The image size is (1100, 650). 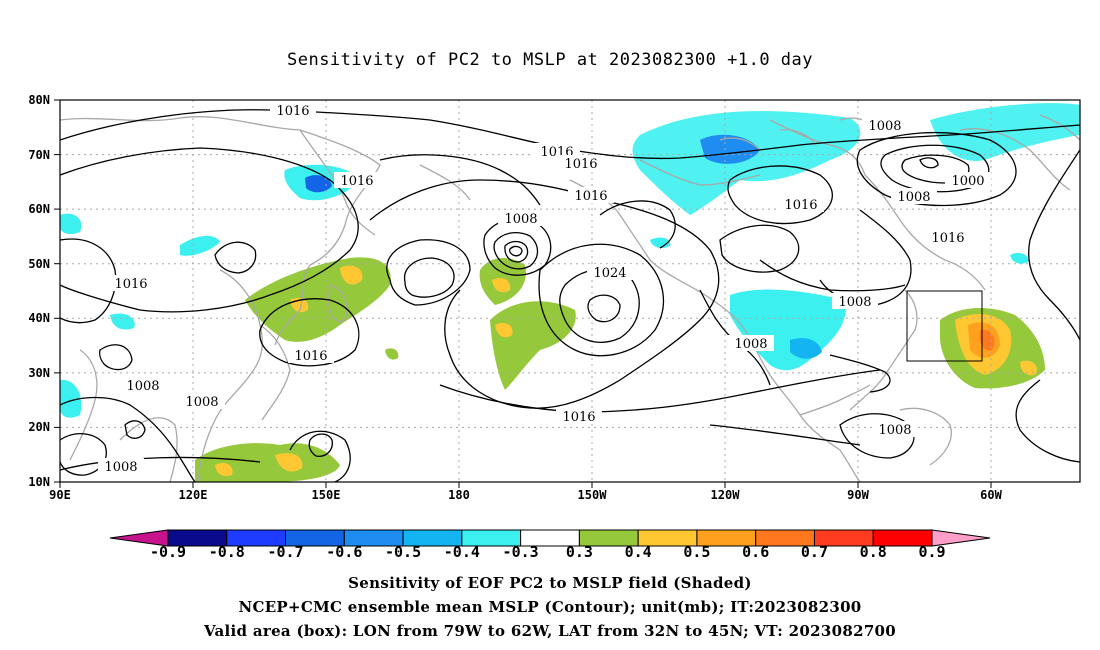 What do you see at coordinates (526, 492) in the screenshot?
I see `longitude-axis: 90E 120E 150E 180 150W 120W 90W 60W` at bounding box center [526, 492].